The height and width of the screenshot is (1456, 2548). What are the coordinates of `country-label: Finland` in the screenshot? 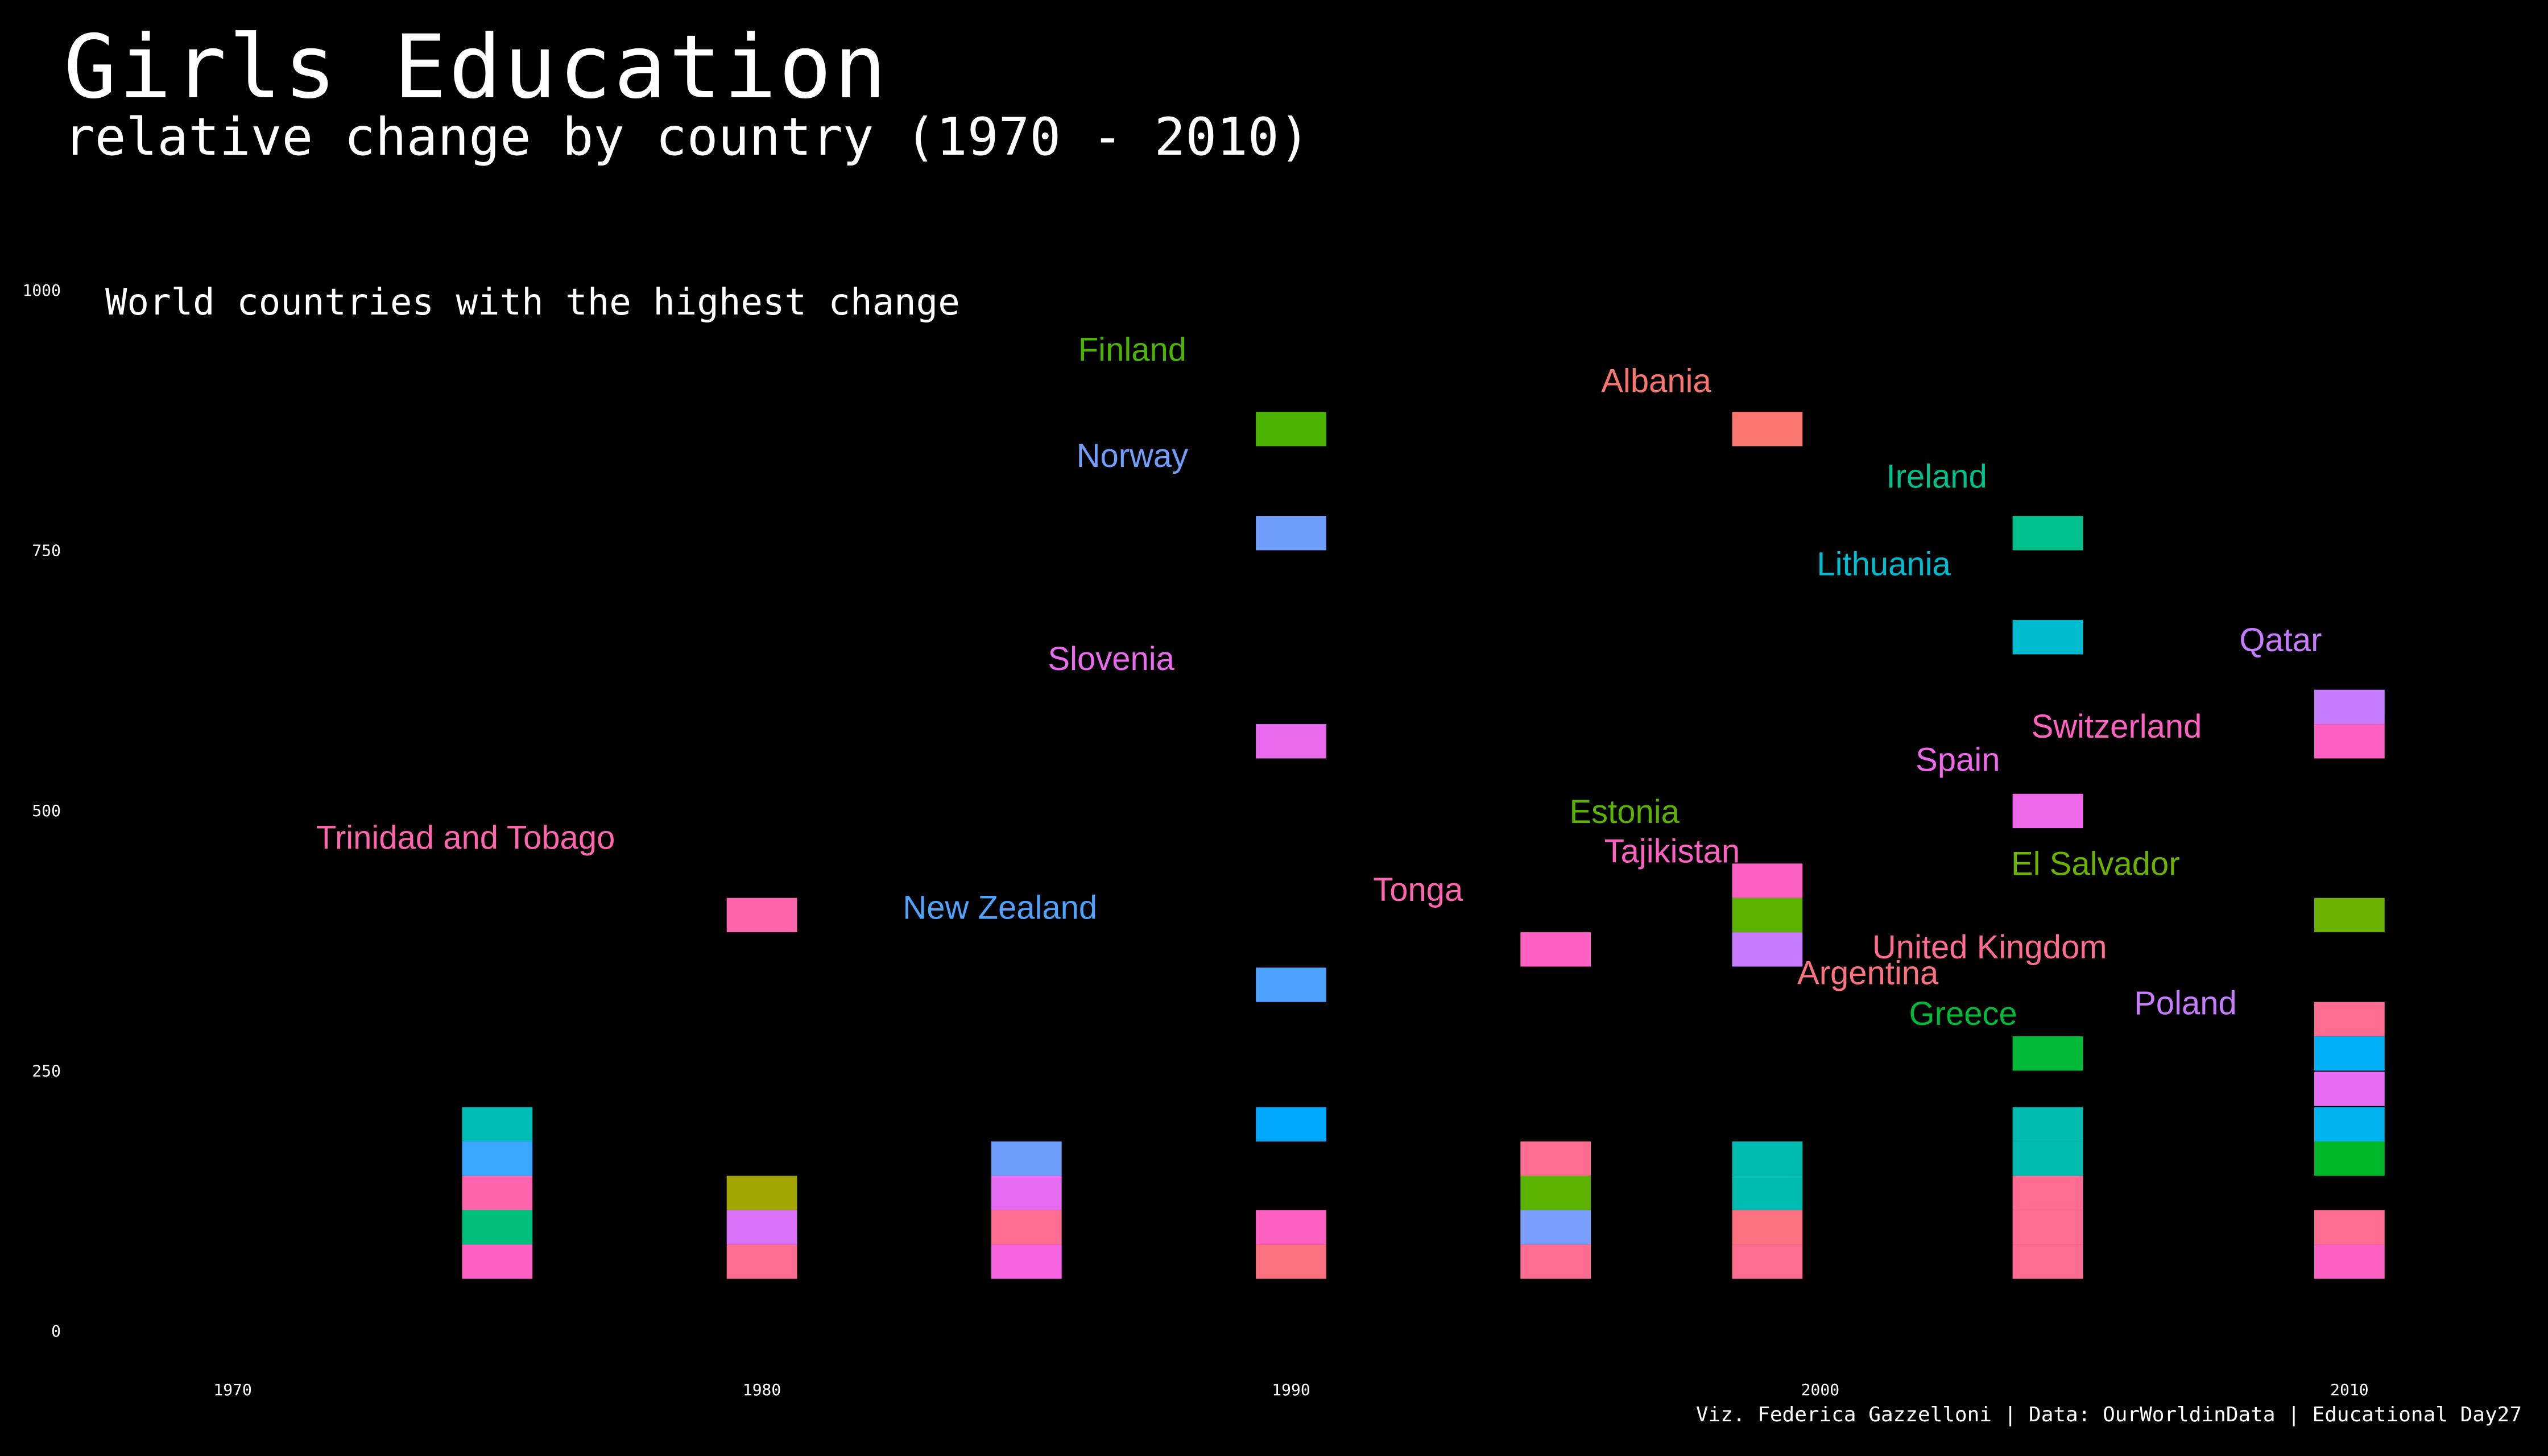 It's located at (1132, 349).